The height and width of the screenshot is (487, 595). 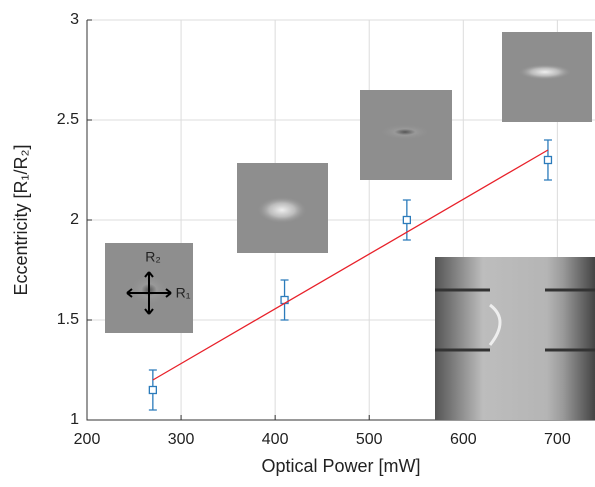 What do you see at coordinates (369, 439) in the screenshot?
I see `x-tick-label: 500` at bounding box center [369, 439].